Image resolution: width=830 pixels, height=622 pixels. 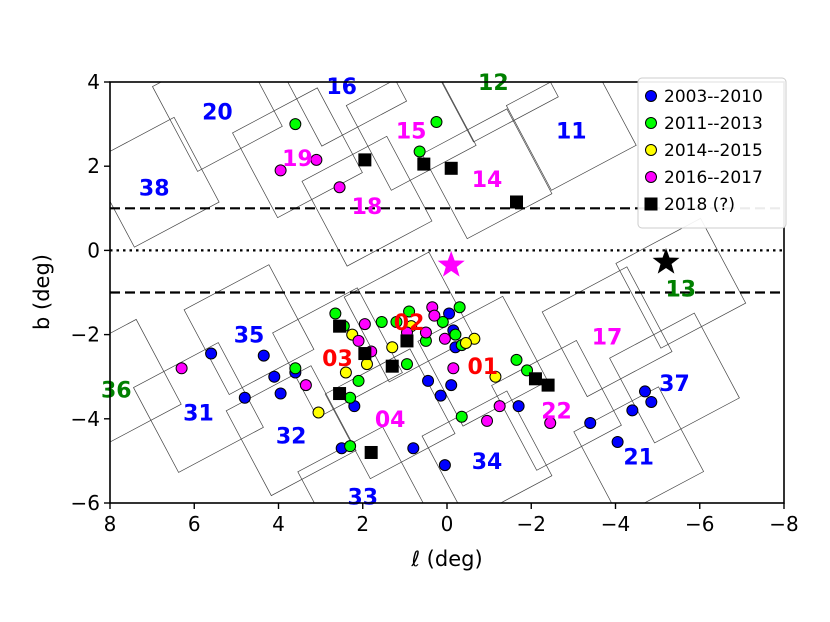 What do you see at coordinates (607, 338) in the screenshot?
I see `field-label-17: 17` at bounding box center [607, 338].